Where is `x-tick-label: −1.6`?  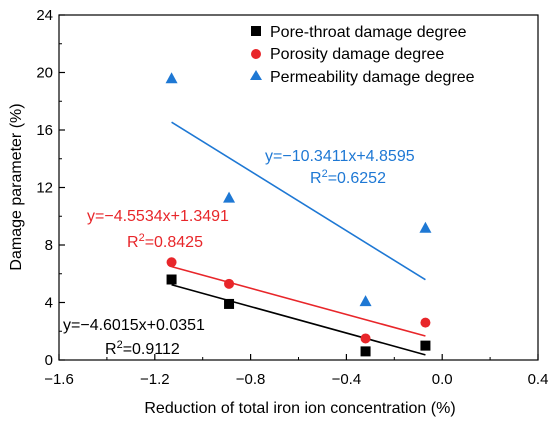
x-tick-label: −1.6 is located at coordinates (59, 379).